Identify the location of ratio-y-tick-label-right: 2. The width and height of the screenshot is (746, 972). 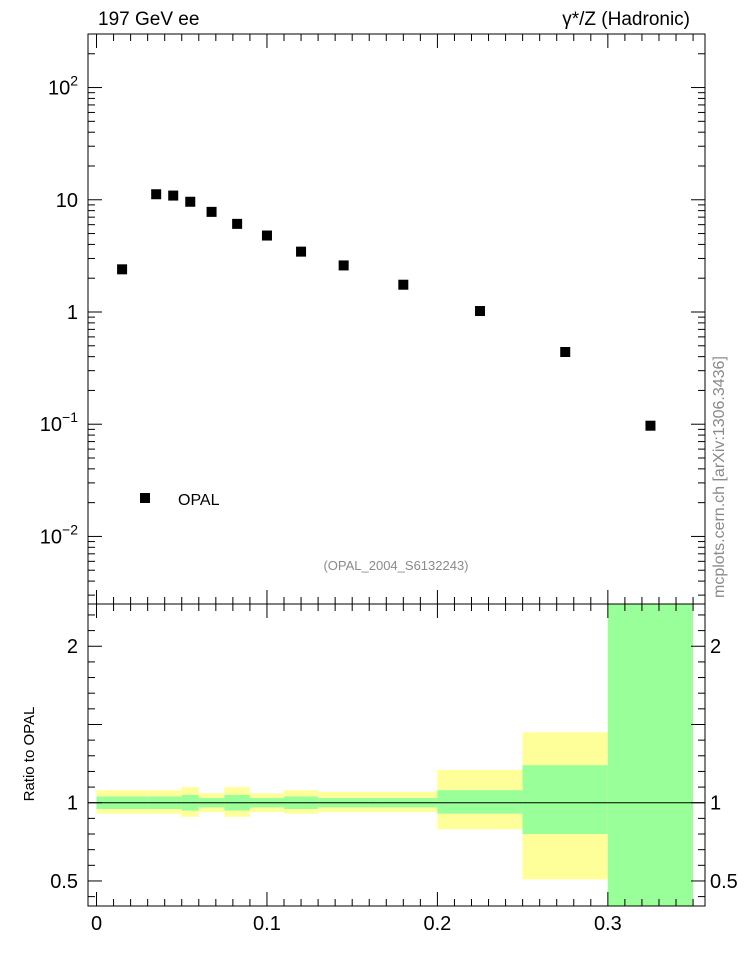
(715, 647).